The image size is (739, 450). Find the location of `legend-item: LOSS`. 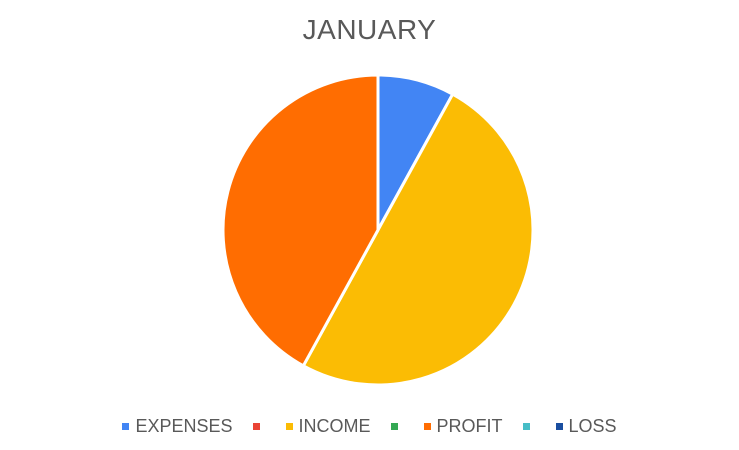

legend-item: LOSS is located at coordinates (586, 426).